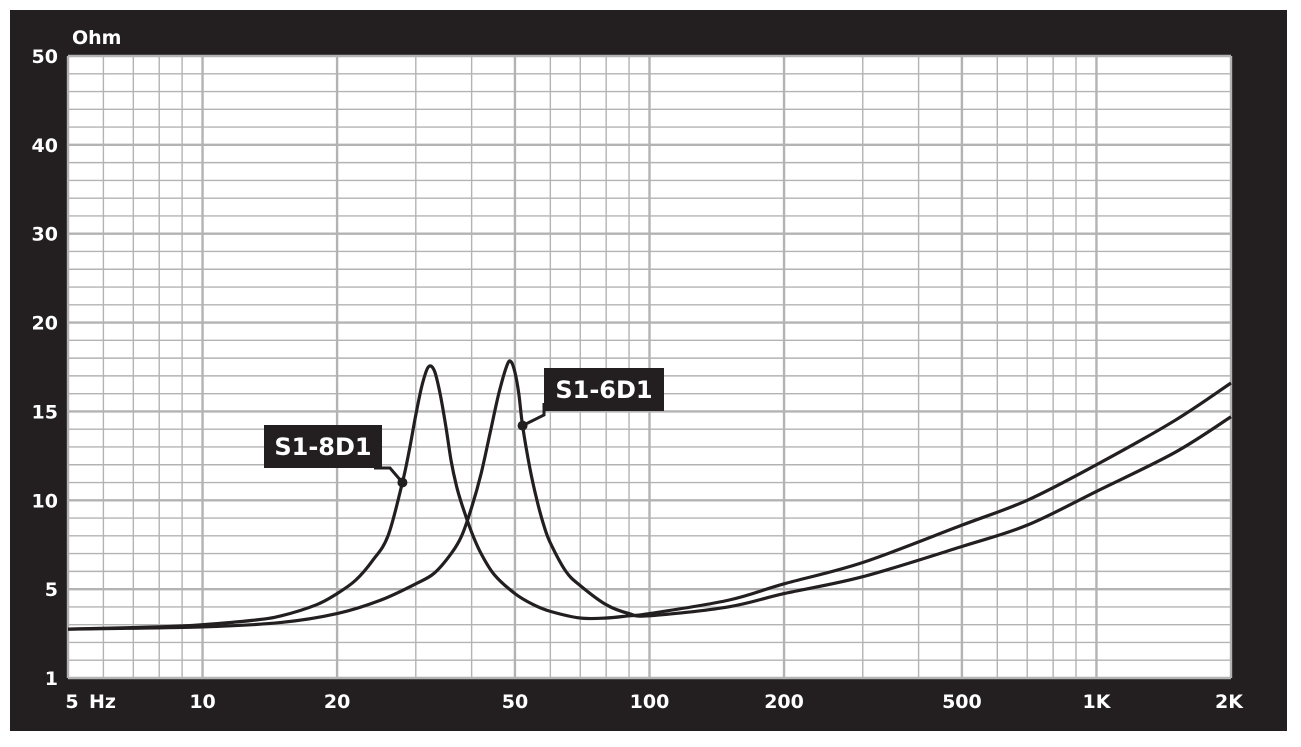 The width and height of the screenshot is (1301, 747). Describe the element at coordinates (102, 702) in the screenshot. I see `x-axis-unit-label: Hz` at that location.